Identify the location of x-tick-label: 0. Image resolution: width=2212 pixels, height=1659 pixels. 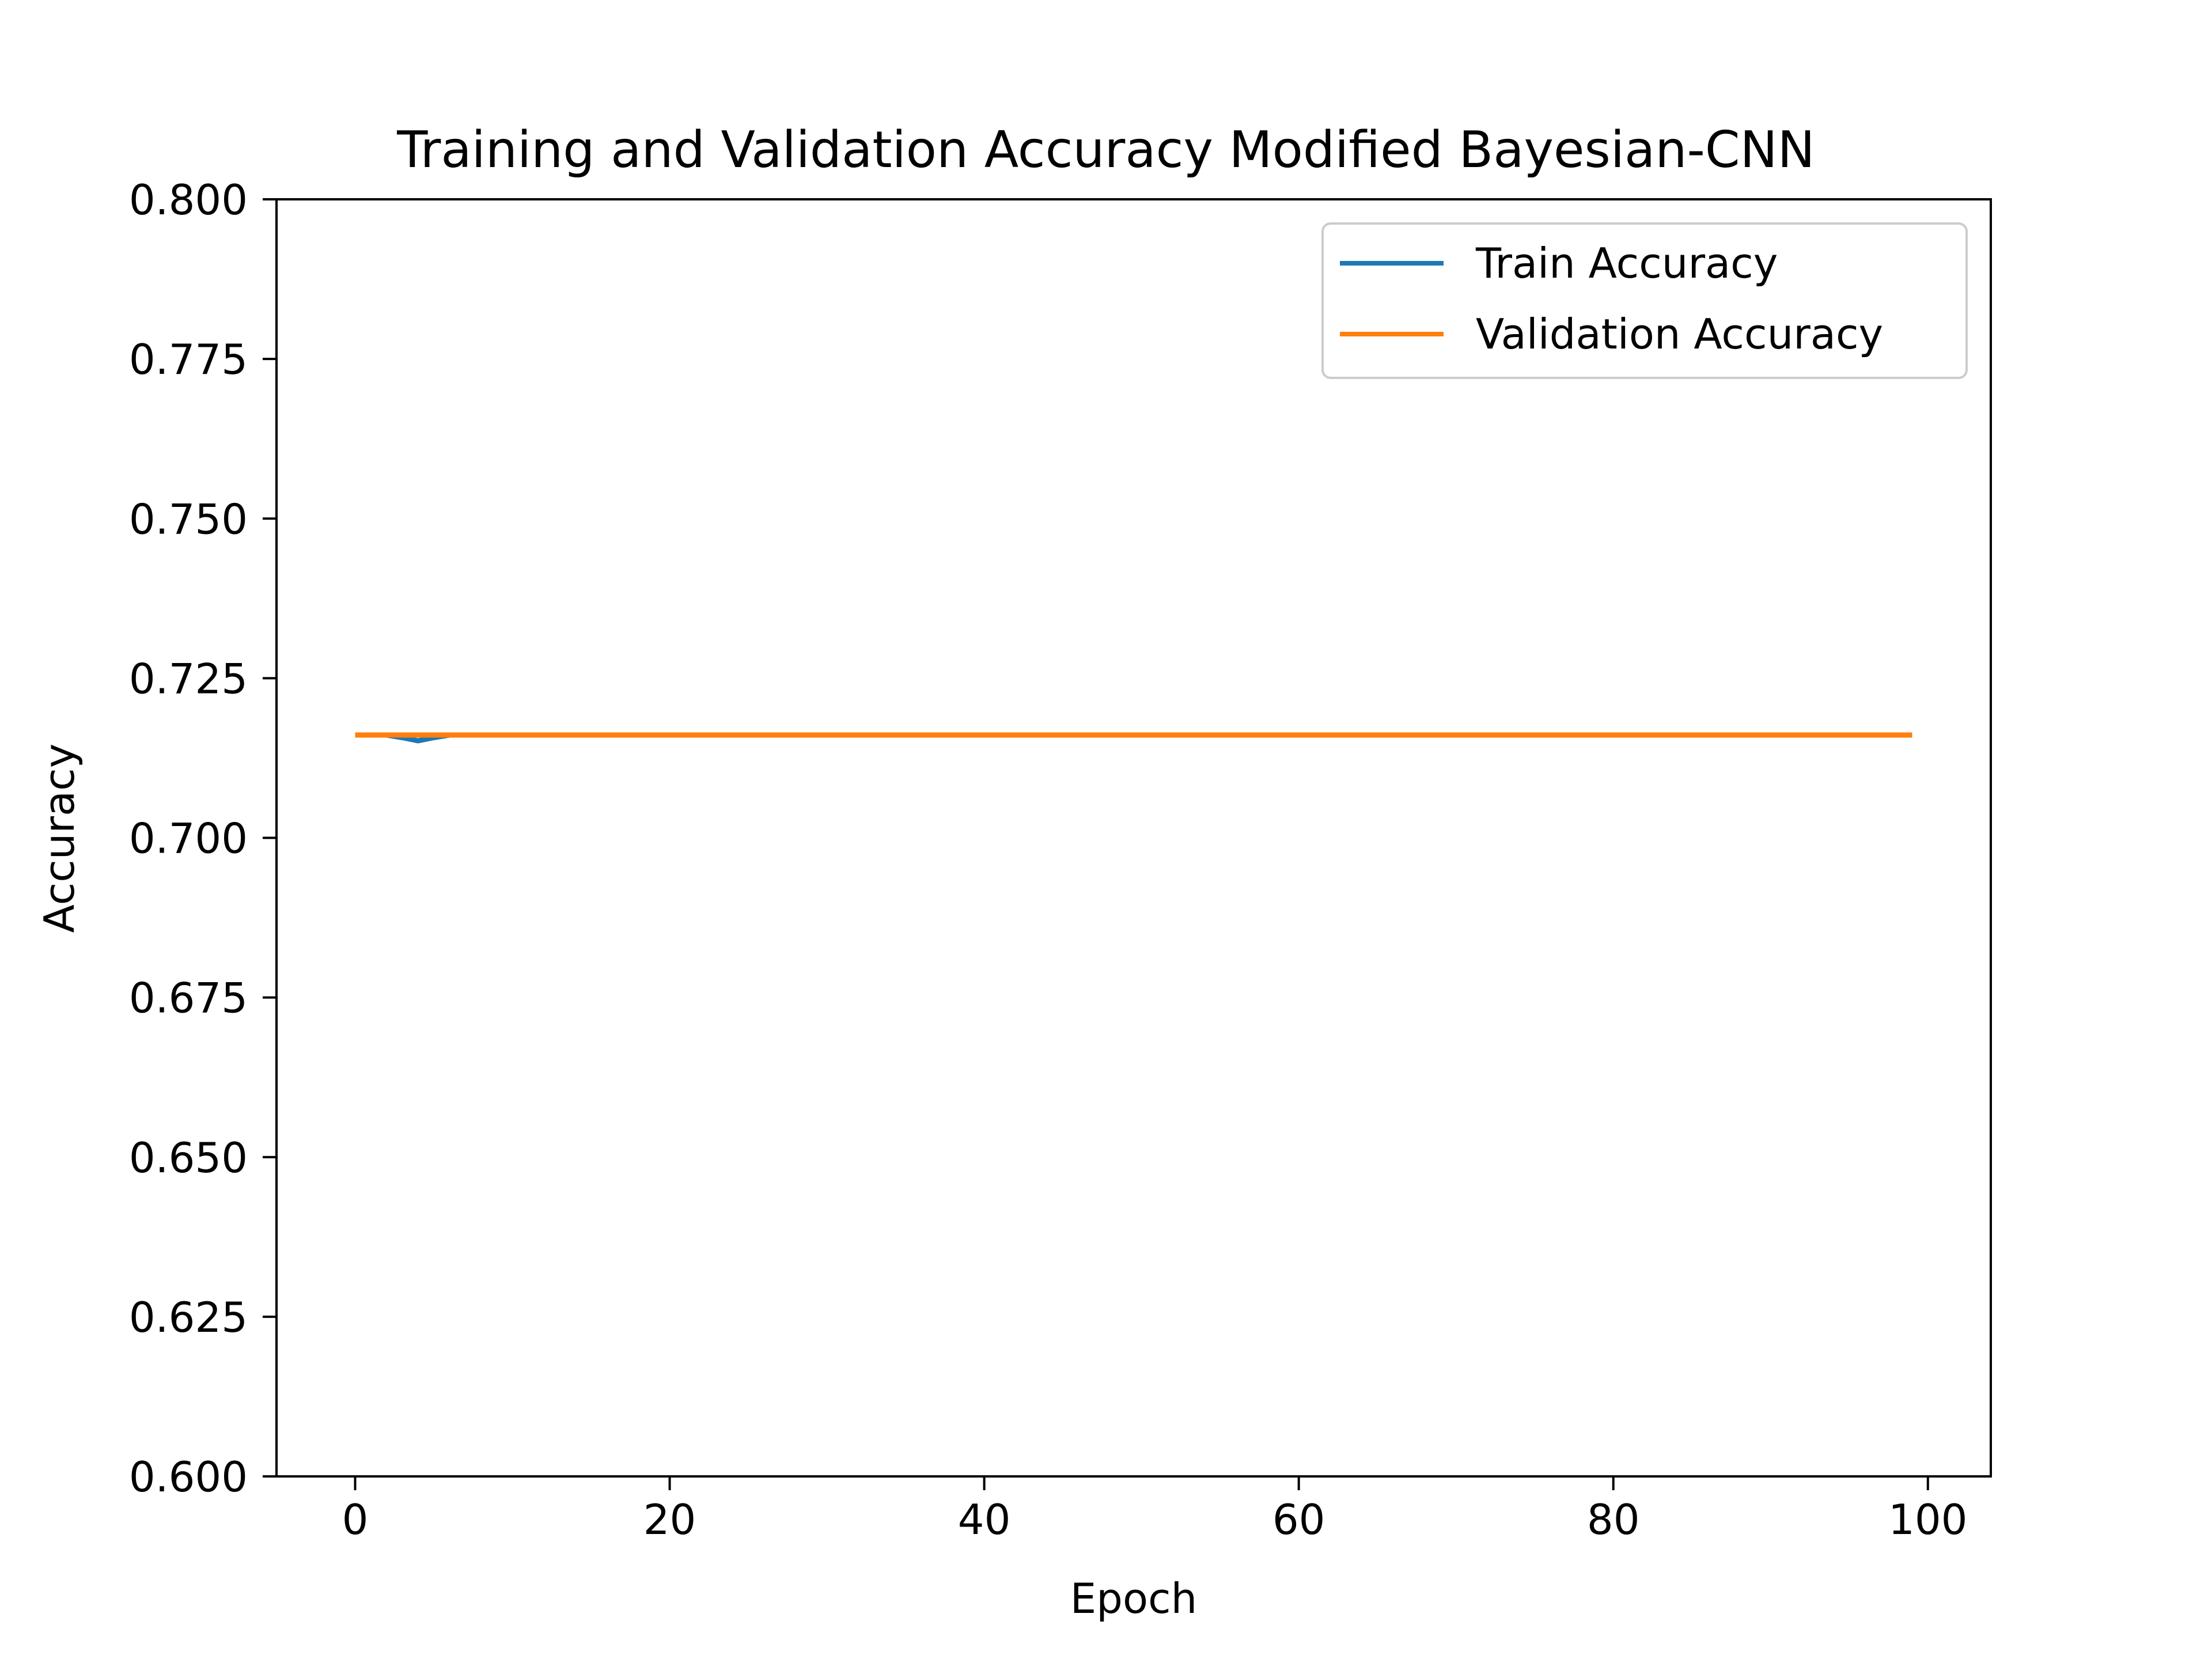
(355, 1519).